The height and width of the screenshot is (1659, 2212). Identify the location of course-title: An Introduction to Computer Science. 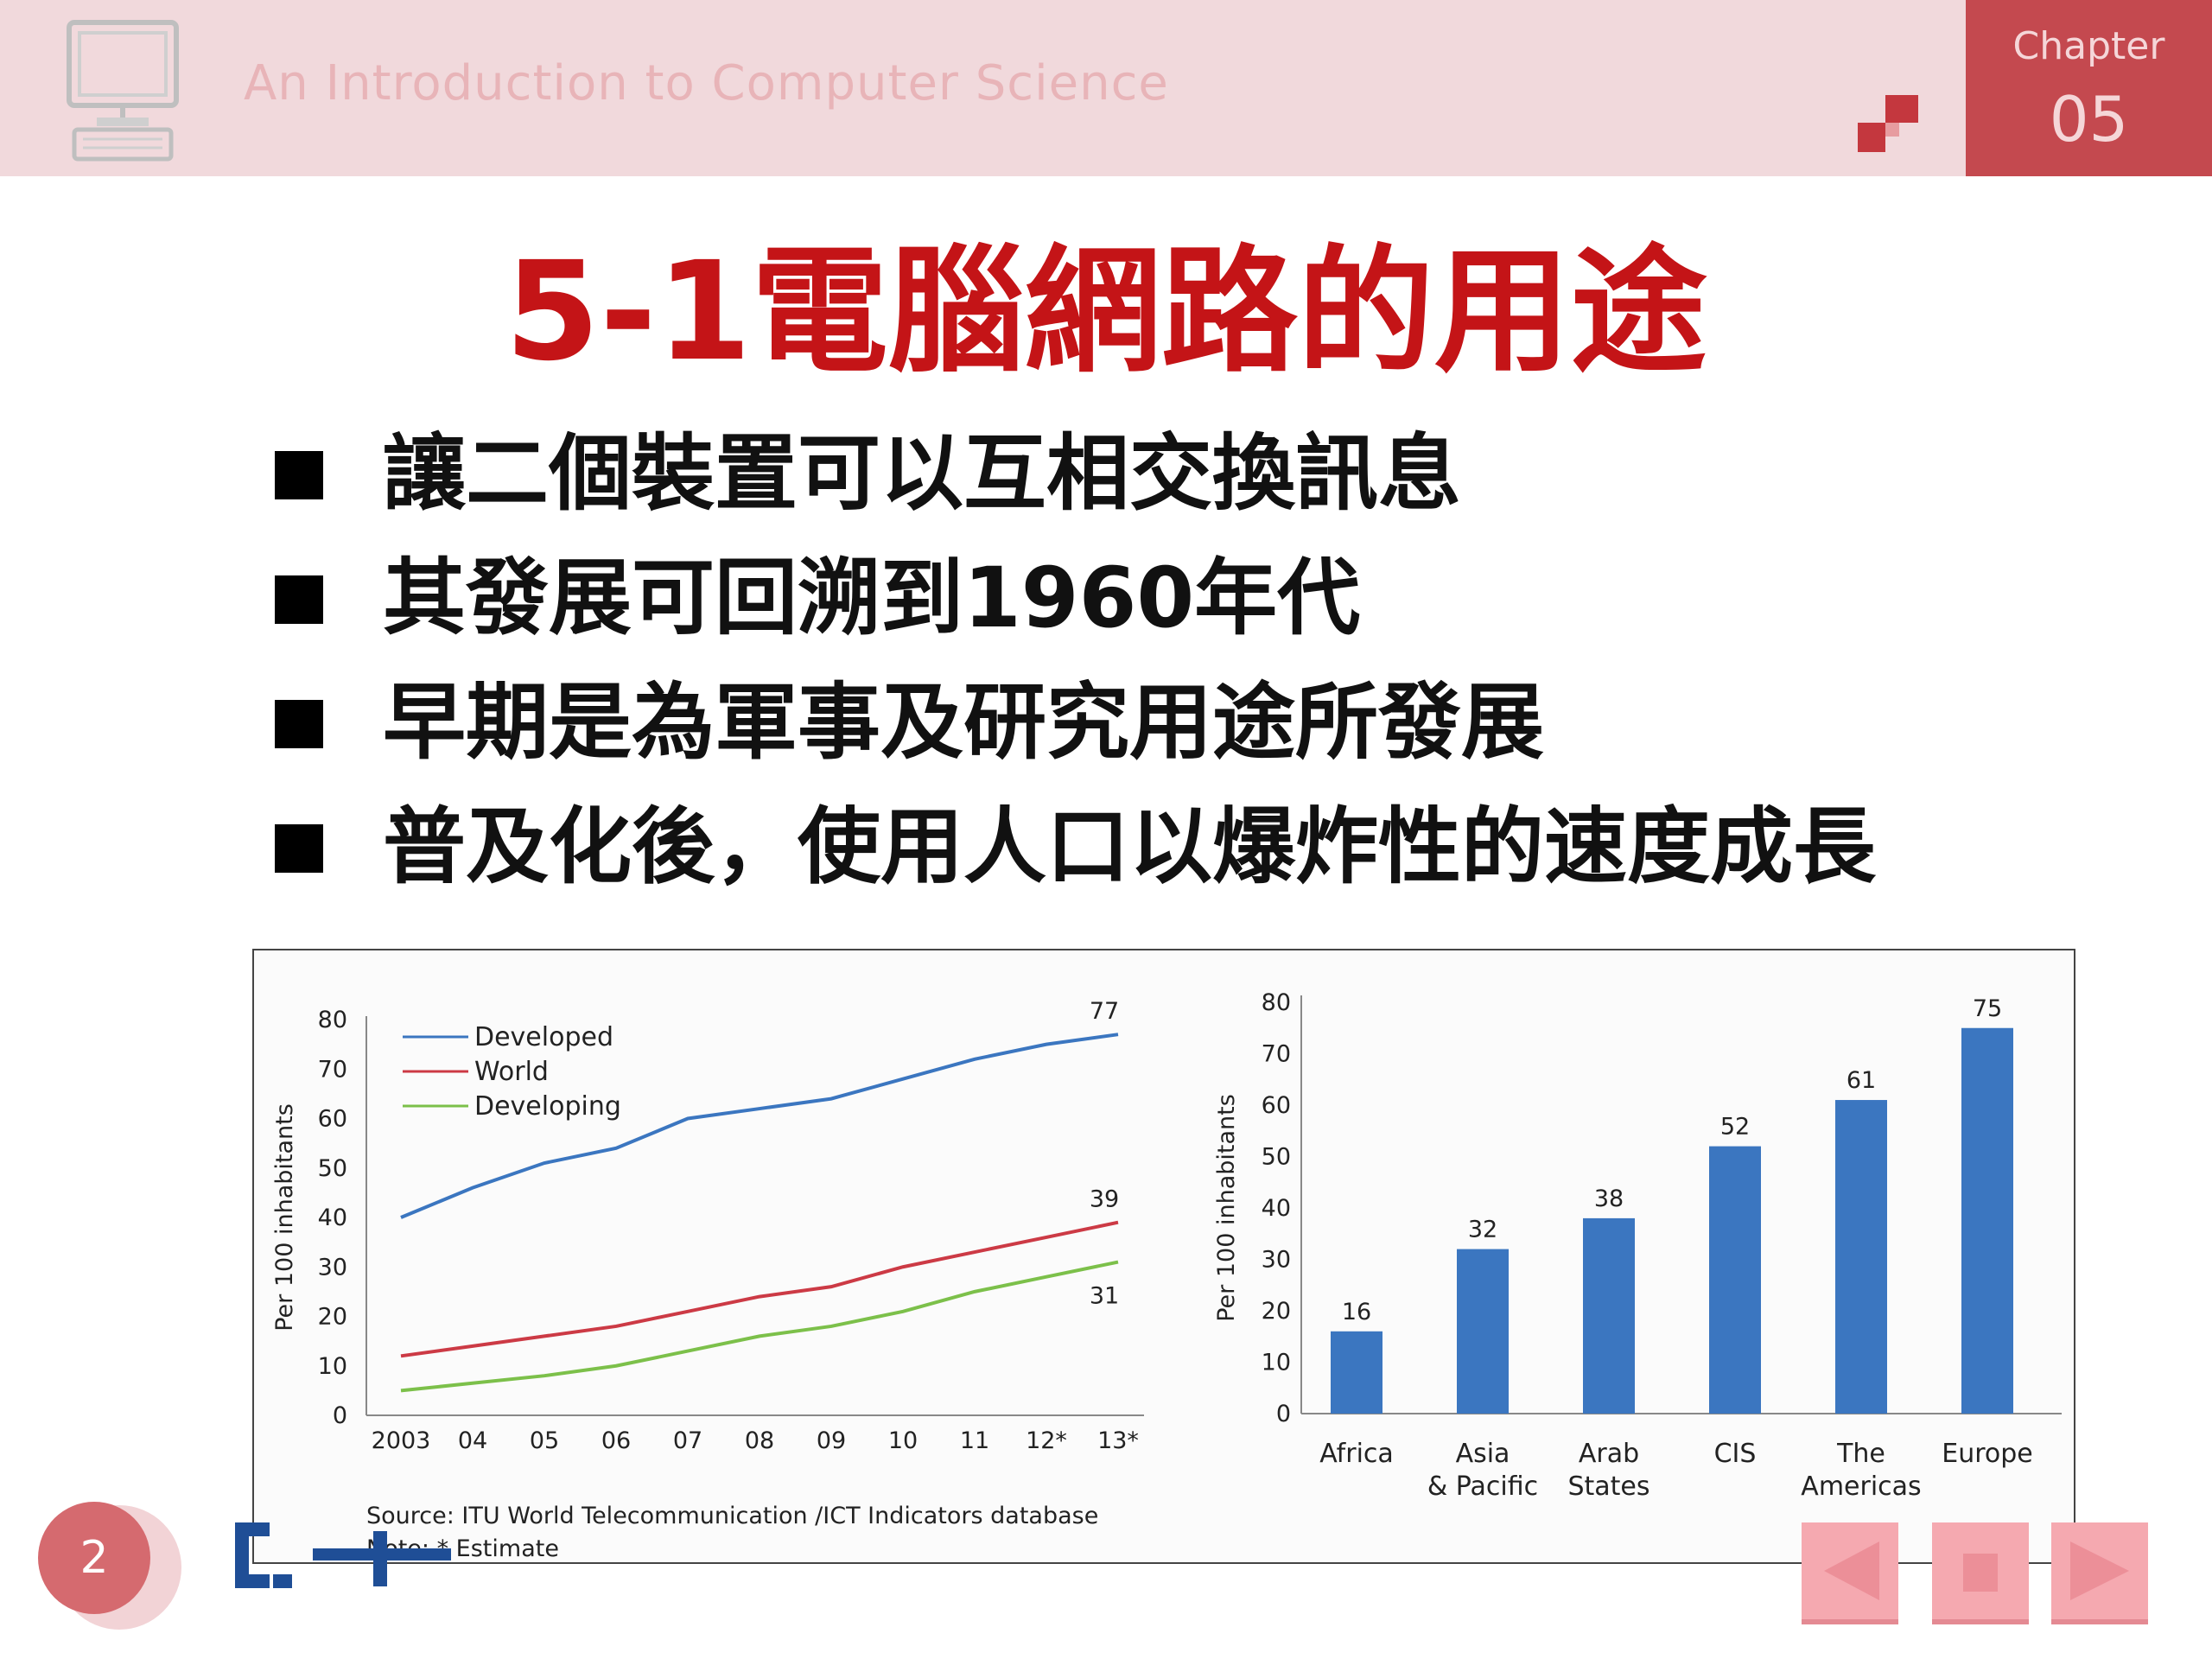
(706, 83).